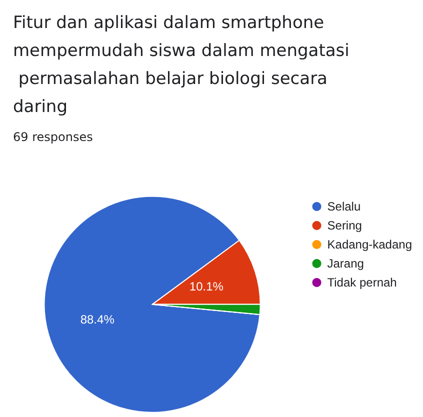 Image resolution: width=423 pixels, height=417 pixels. What do you see at coordinates (53, 137) in the screenshot?
I see `chart-subtitle: 69 responses` at bounding box center [53, 137].